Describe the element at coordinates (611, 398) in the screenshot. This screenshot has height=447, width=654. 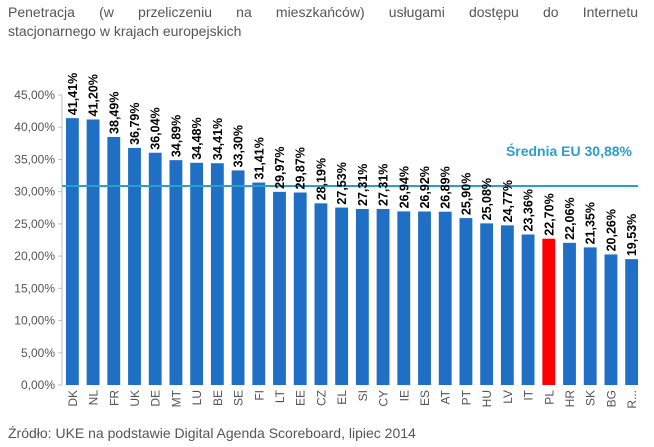
I see `x-tick-label: BG` at that location.